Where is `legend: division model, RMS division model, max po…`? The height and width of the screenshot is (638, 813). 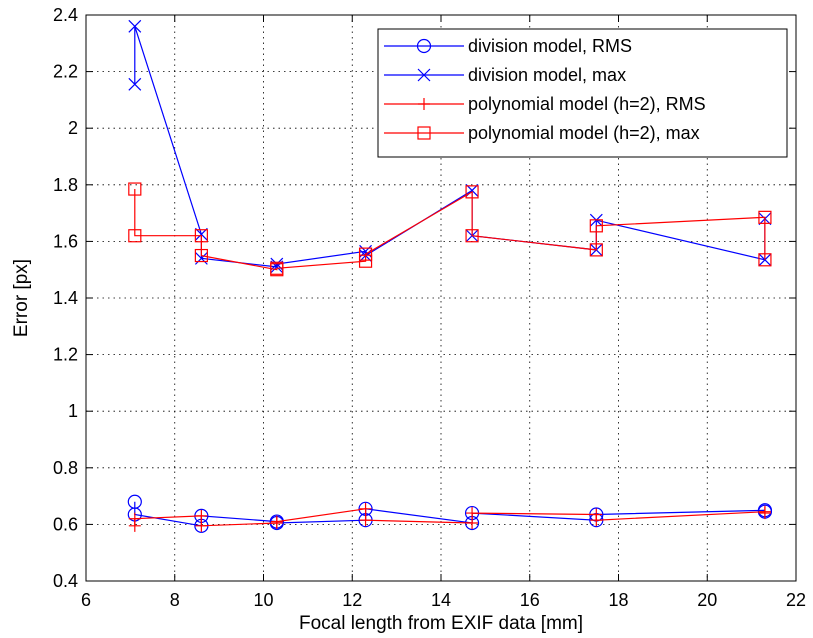
legend: division model, RMS division model, max po… is located at coordinates (582, 93).